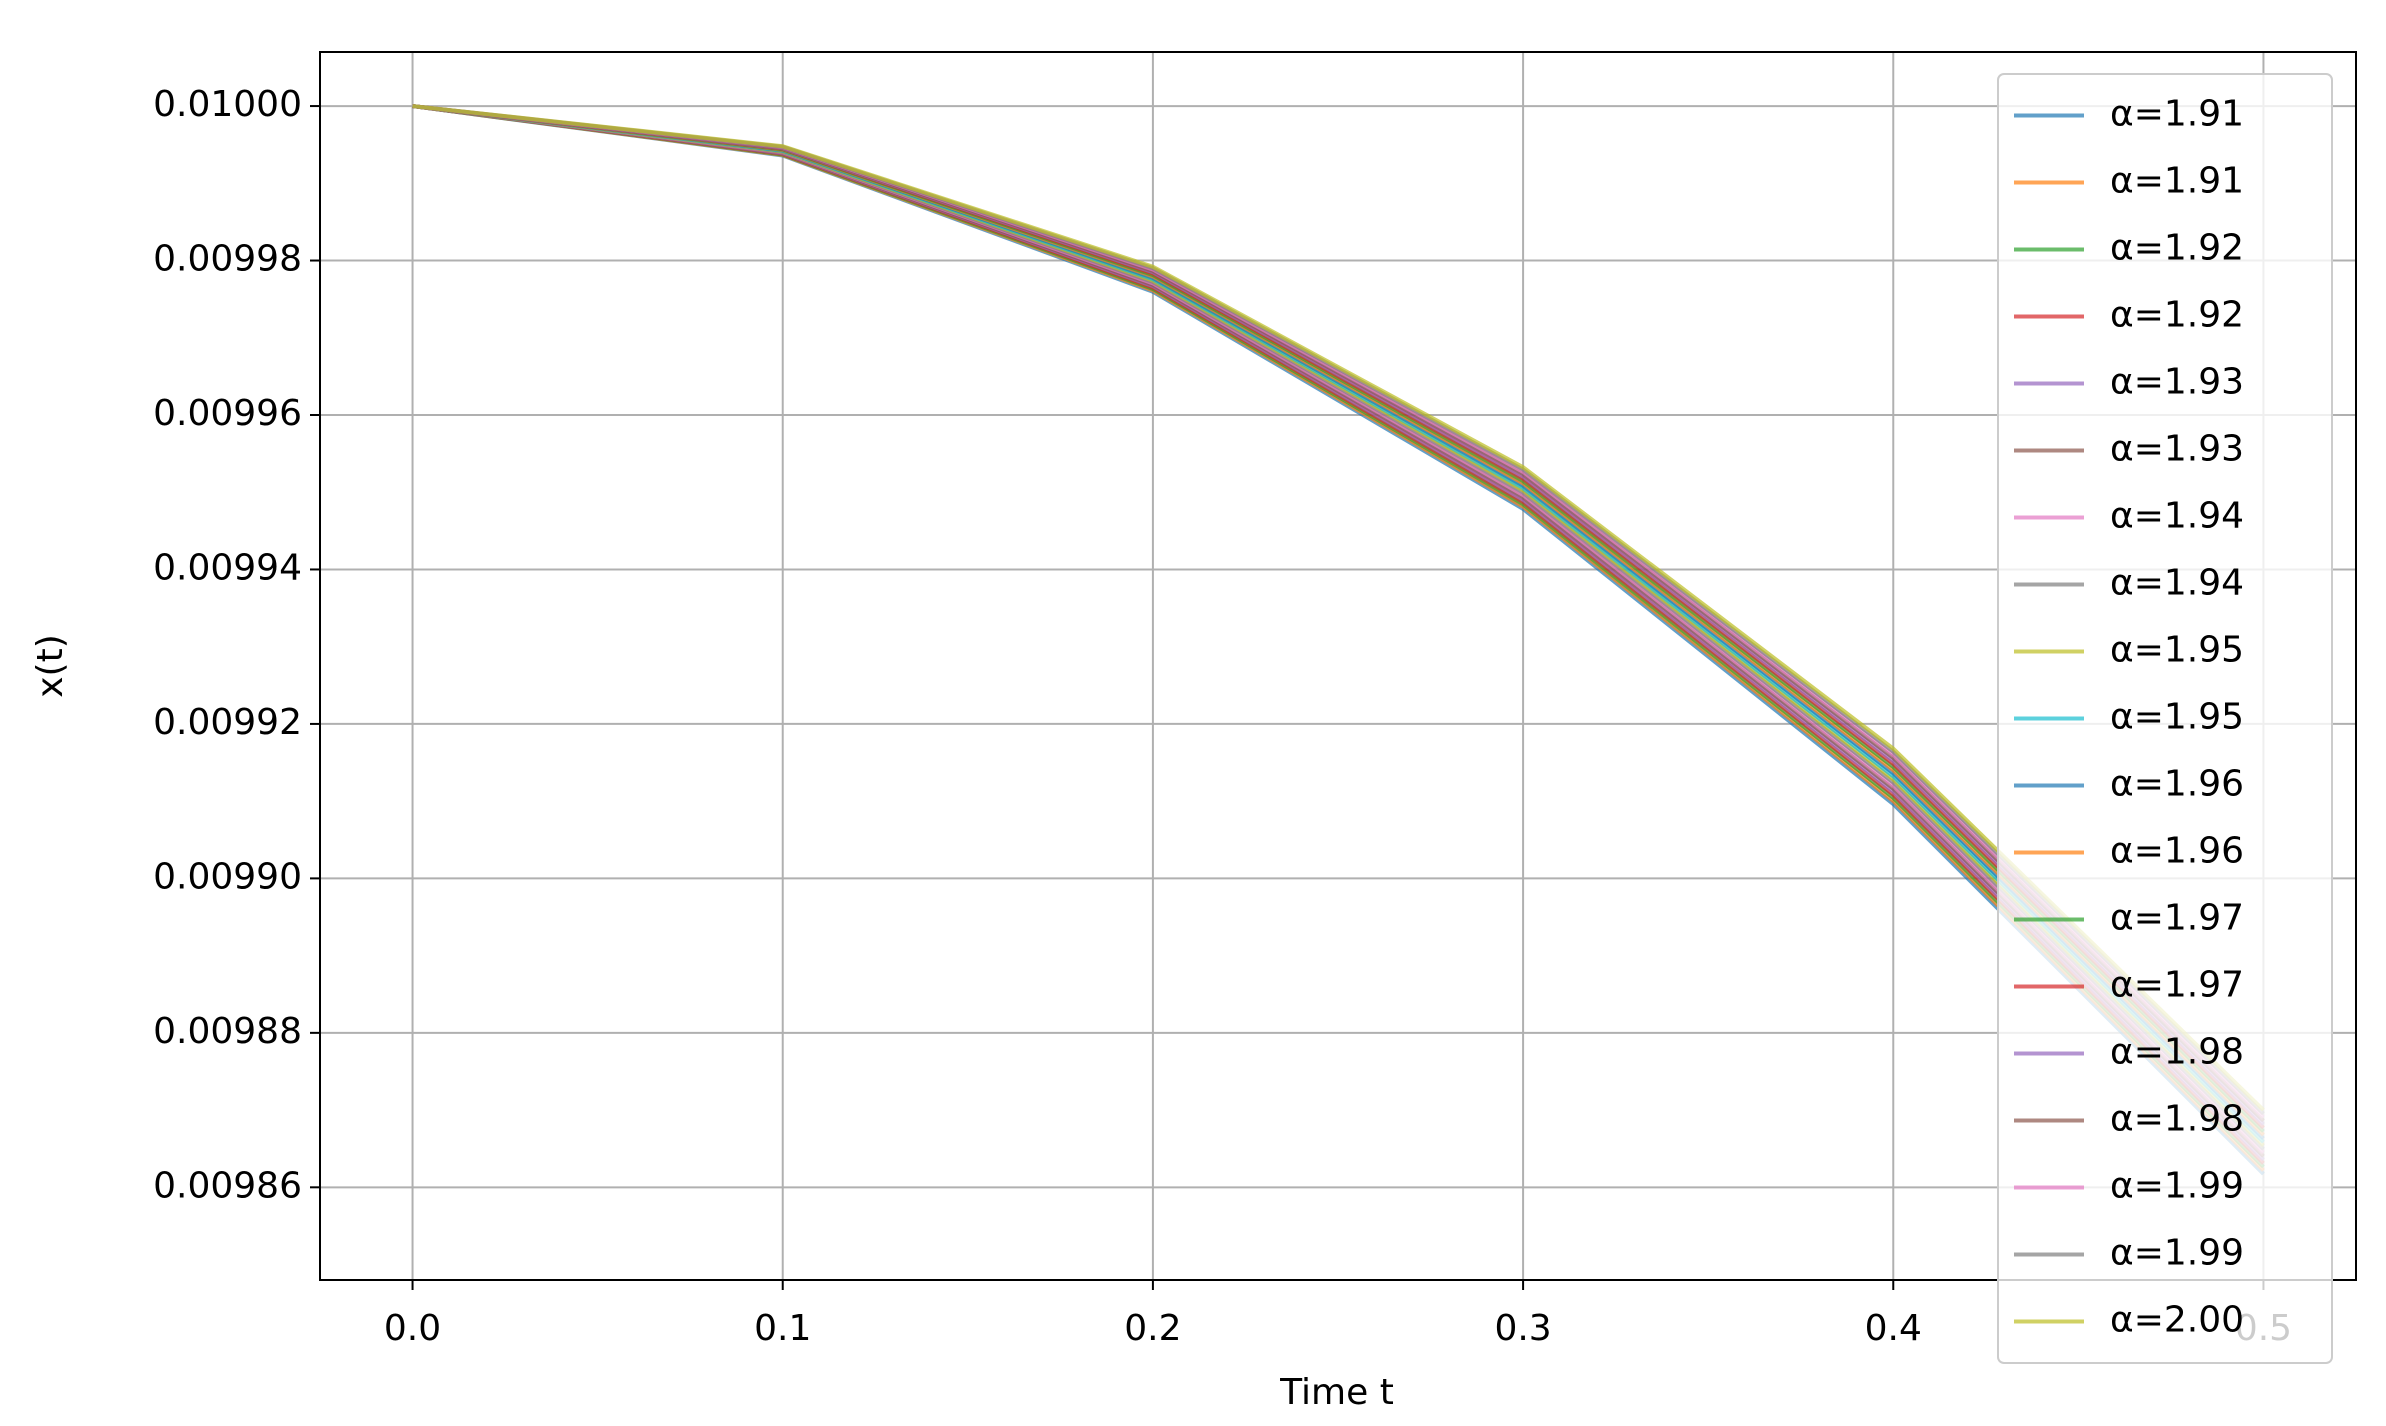 Image resolution: width=2386 pixels, height=1426 pixels. Describe the element at coordinates (1893, 1328) in the screenshot. I see `x-tick-label: 0.4` at that location.